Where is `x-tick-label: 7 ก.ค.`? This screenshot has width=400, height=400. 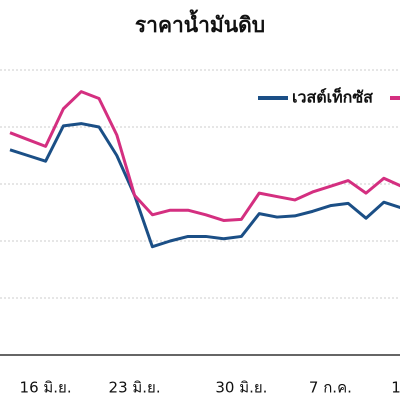
x-tick-label: 7 ก.ค. is located at coordinates (330, 388).